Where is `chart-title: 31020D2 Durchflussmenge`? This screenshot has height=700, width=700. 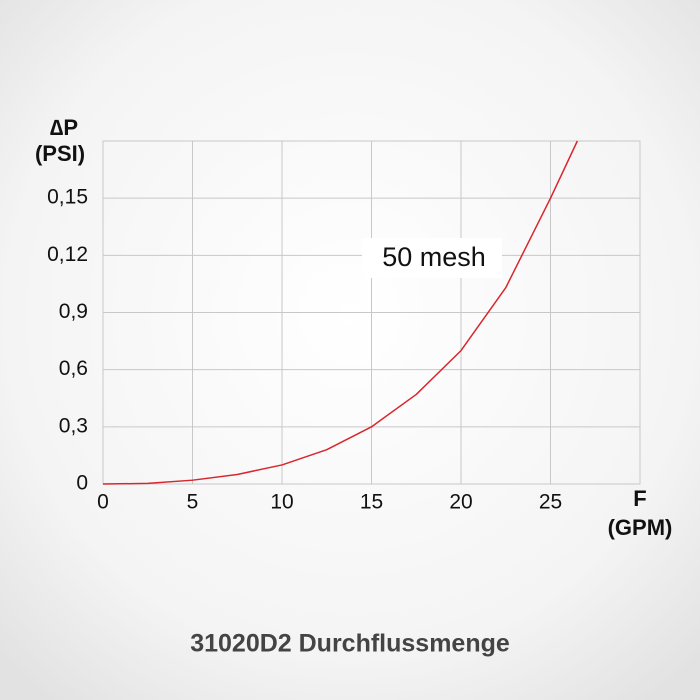
chart-title: 31020D2 Durchflussmenge is located at coordinates (350, 644).